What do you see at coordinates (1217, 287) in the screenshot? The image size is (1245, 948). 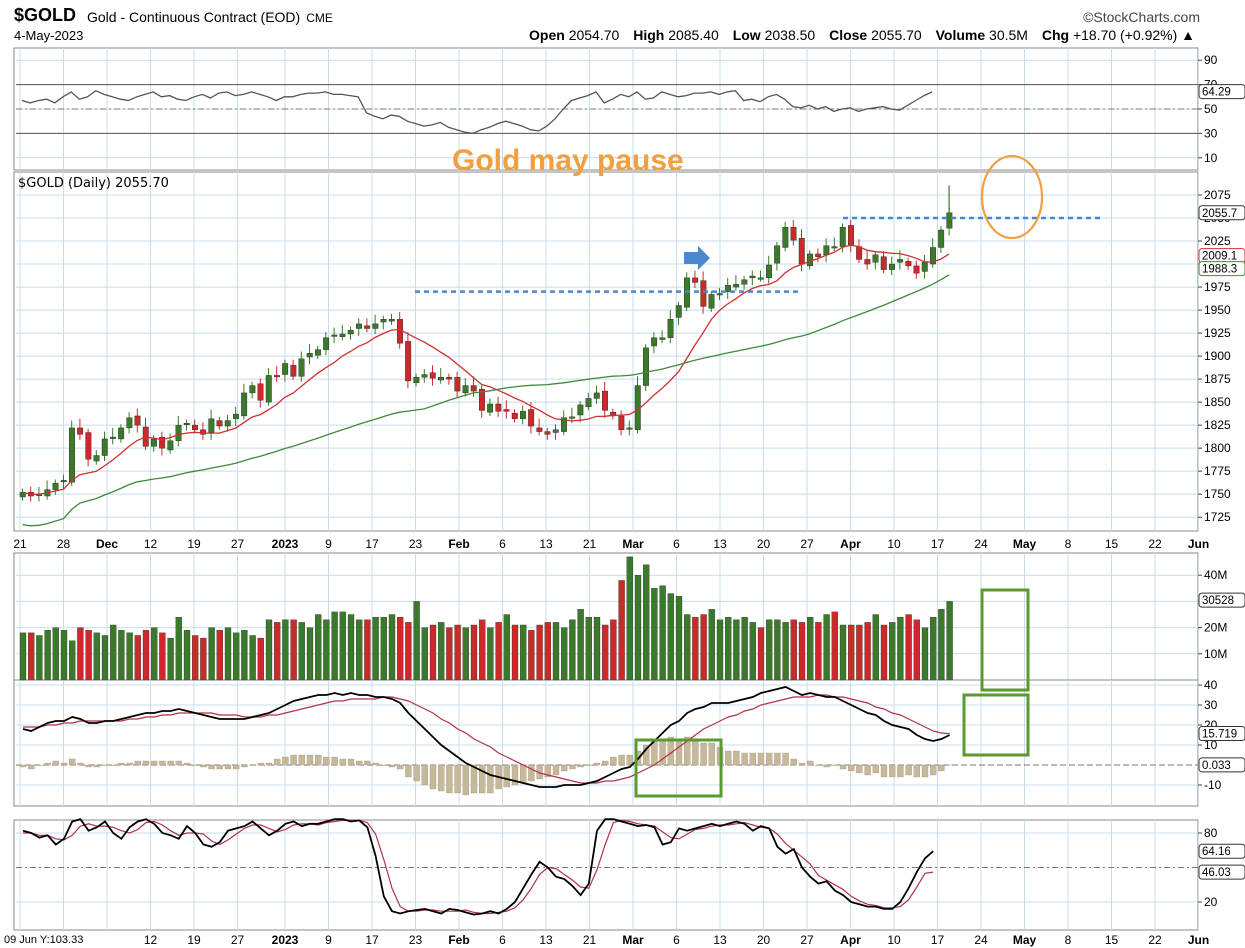 I see `price-y-tick-label: 1975` at bounding box center [1217, 287].